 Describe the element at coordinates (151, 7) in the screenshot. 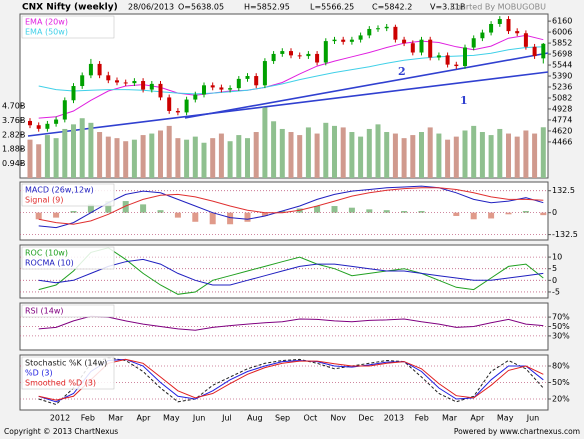

I see `date: 28/06/2013` at that location.